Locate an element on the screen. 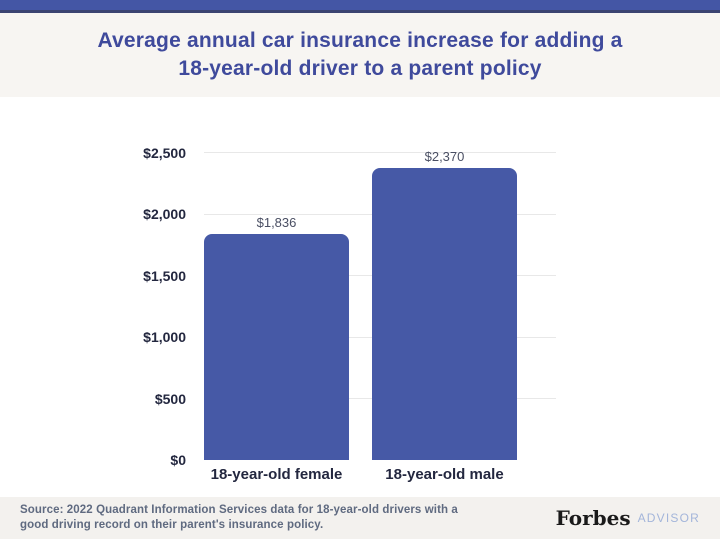  top-accent-bar is located at coordinates (360, 6).